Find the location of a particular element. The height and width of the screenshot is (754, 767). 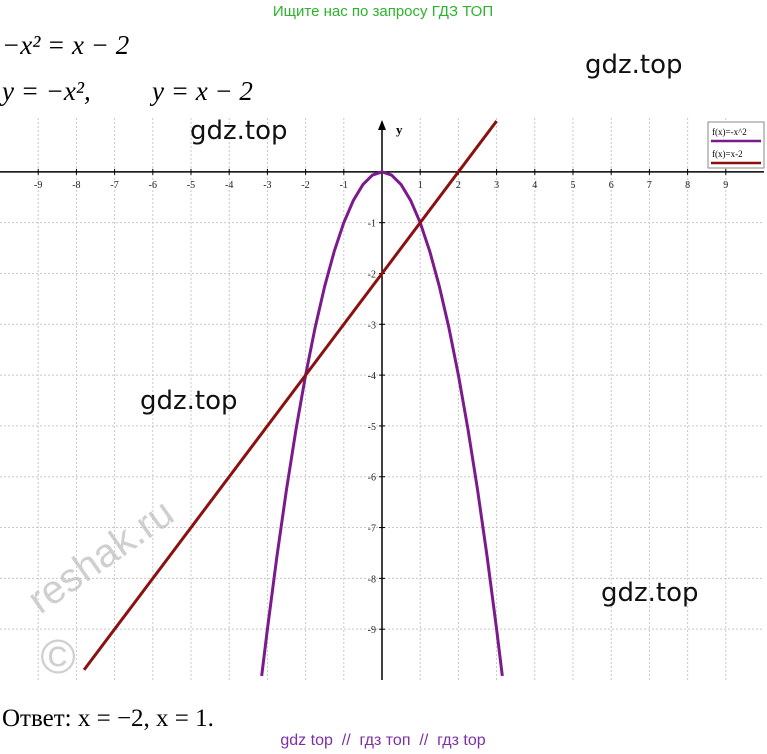

y-tick-label: -4 is located at coordinates (372, 376).